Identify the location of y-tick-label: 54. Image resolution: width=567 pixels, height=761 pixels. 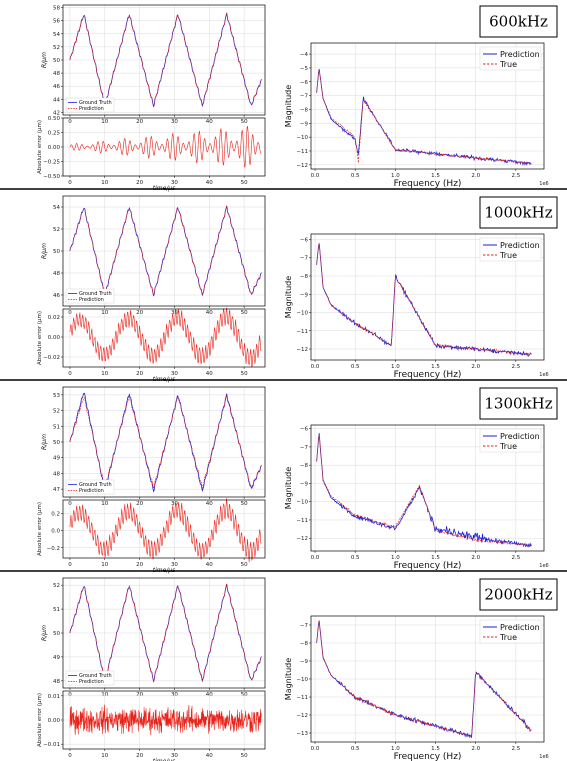
(56, 35).